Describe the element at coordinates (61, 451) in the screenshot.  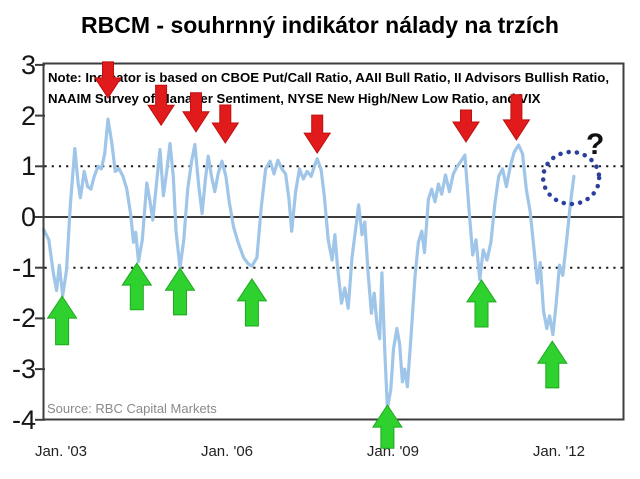
I see `x-tick-label: Jan. '03` at that location.